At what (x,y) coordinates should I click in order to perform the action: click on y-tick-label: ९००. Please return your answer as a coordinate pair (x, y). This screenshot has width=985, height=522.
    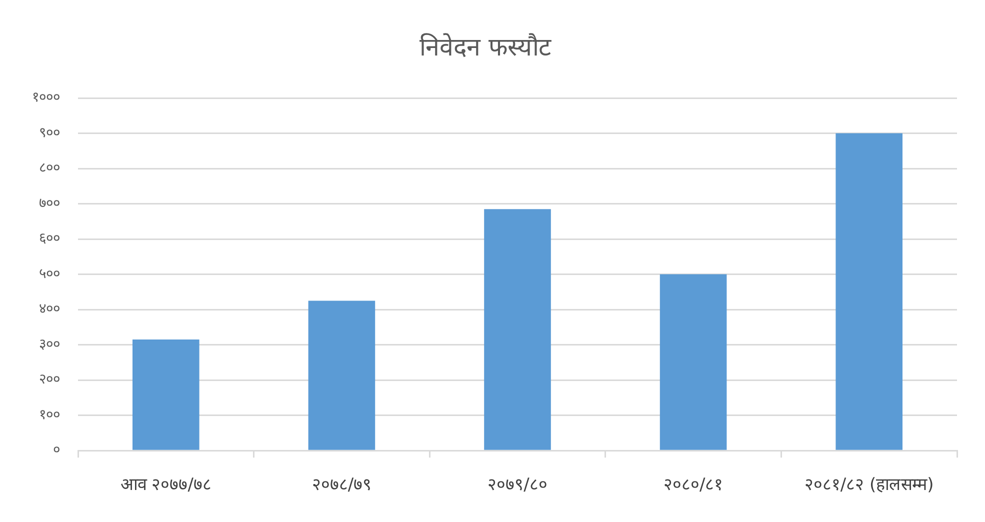
    Looking at the image, I should click on (49, 132).